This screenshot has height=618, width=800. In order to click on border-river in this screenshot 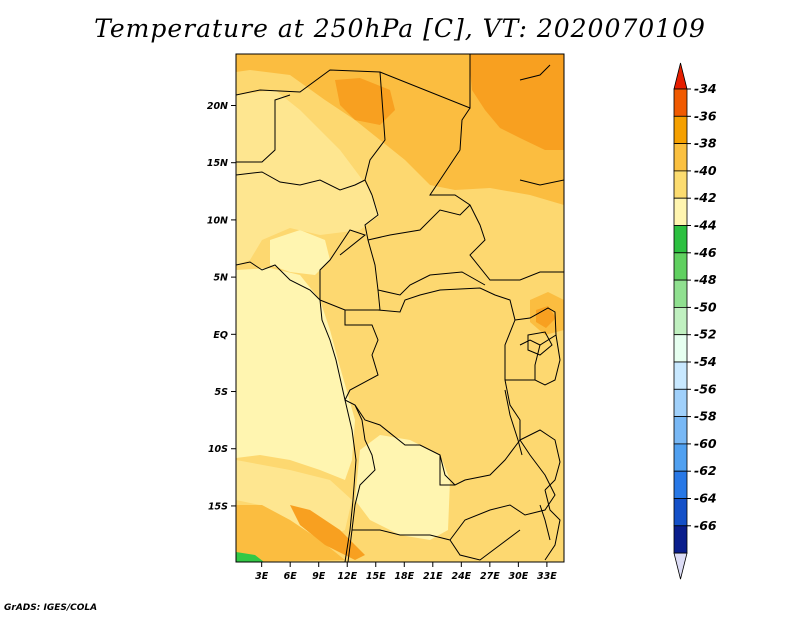, I will do `click(535, 72)`.